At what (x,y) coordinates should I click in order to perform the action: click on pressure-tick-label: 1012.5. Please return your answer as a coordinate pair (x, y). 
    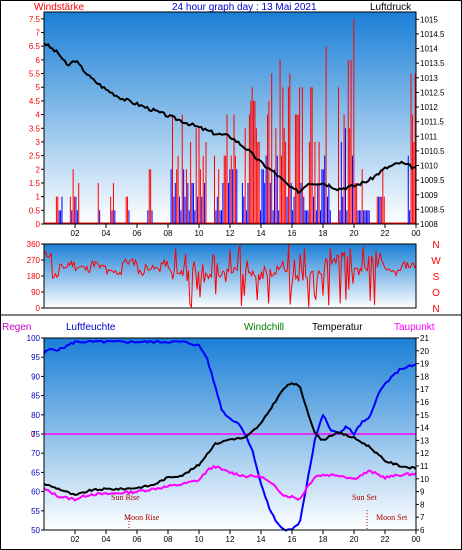
    Looking at the image, I should click on (432, 92).